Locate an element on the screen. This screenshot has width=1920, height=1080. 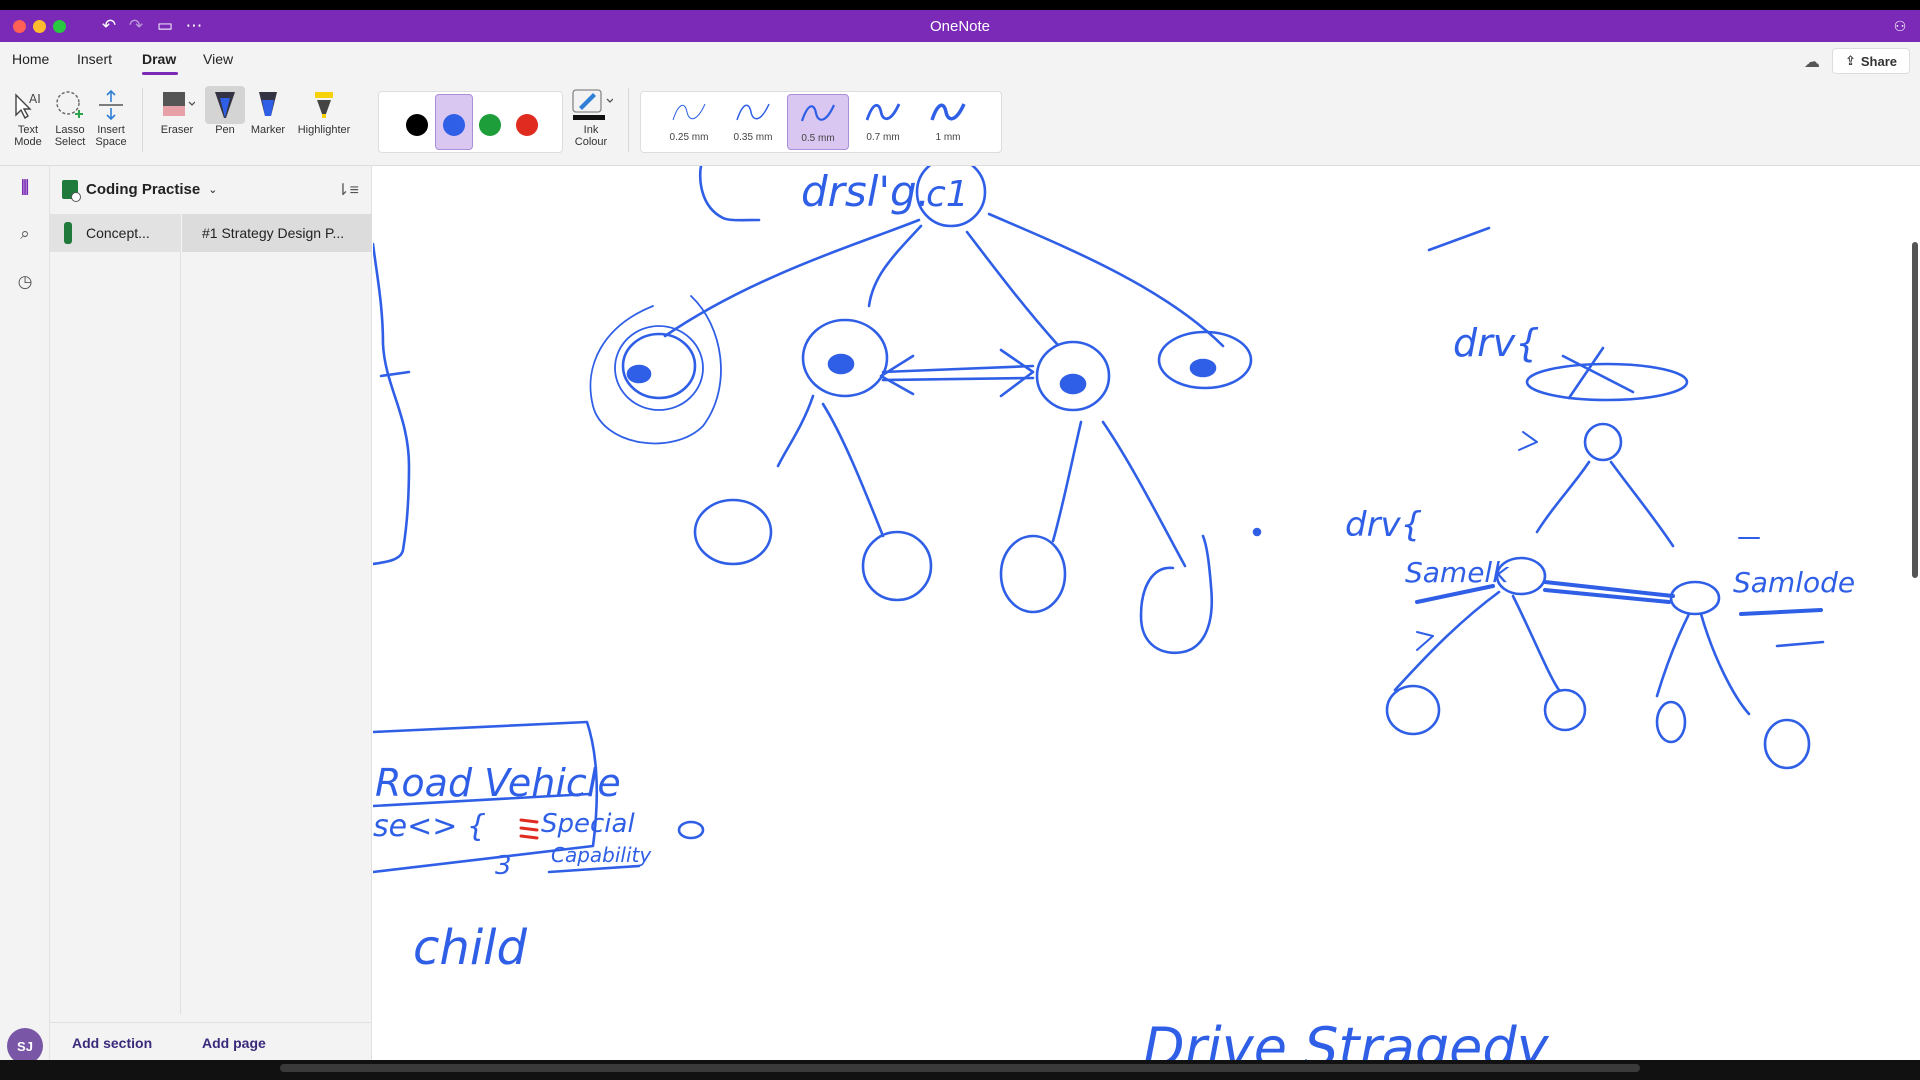
pen-icon is located at coordinates (225, 105).